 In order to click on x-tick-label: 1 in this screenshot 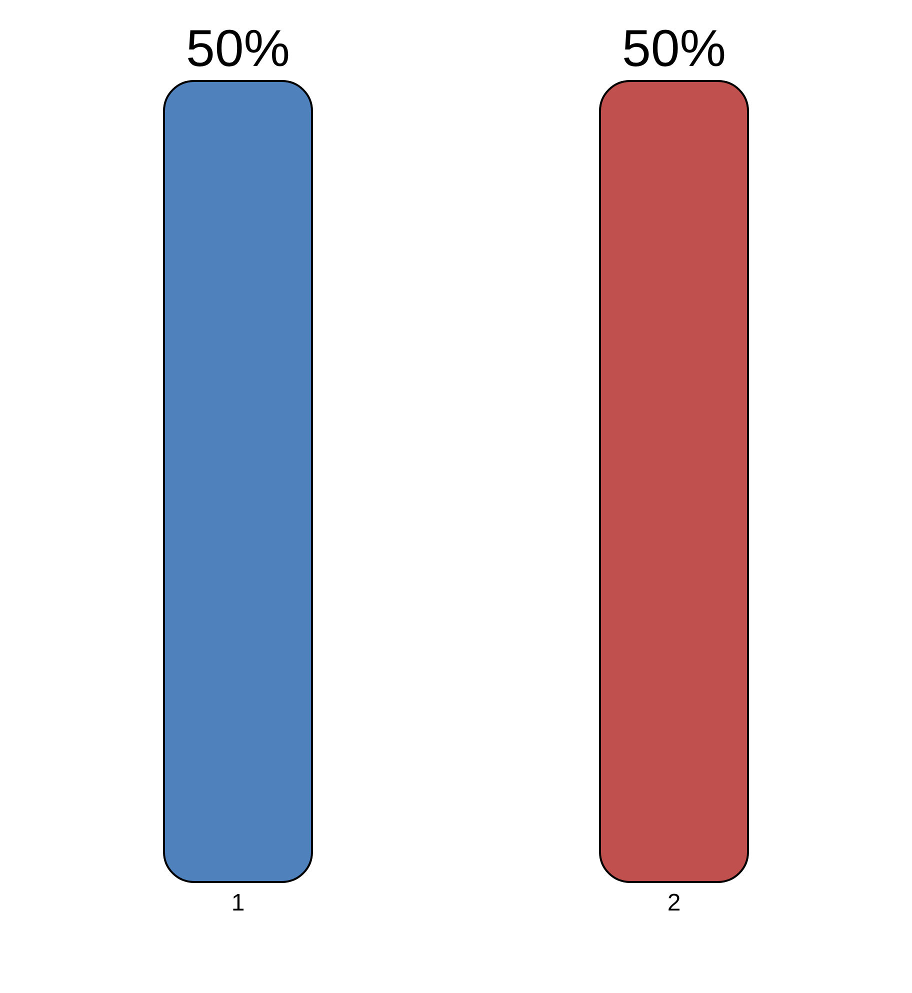, I will do `click(238, 903)`.